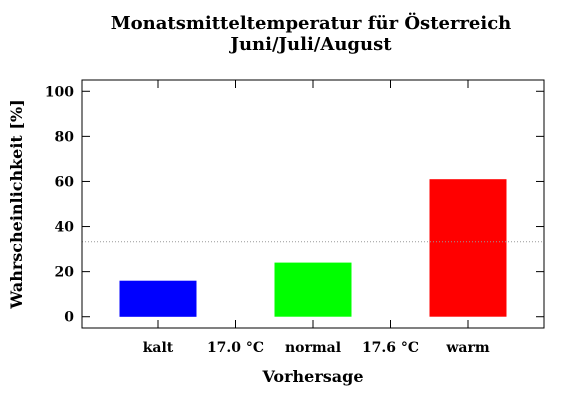 This screenshot has width=571, height=400. What do you see at coordinates (65, 182) in the screenshot?
I see `y-tick-label: 60` at bounding box center [65, 182].